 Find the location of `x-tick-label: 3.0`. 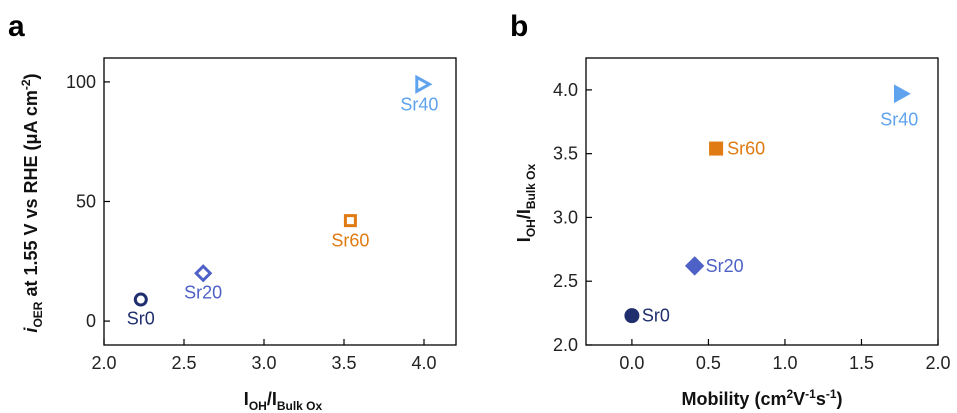

x-tick-label: 3.0 is located at coordinates (263, 363).